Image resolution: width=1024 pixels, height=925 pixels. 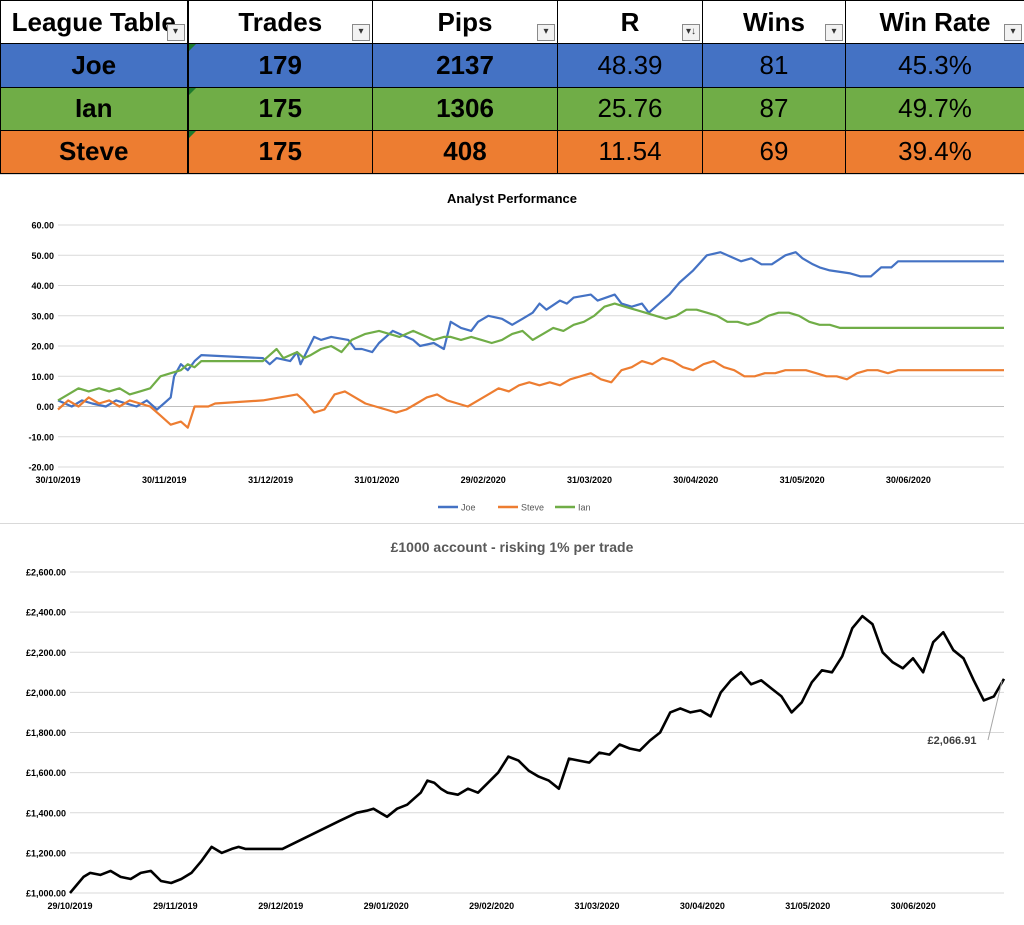 I want to click on x-tick-label: 31/01/2020, so click(x=376, y=480).